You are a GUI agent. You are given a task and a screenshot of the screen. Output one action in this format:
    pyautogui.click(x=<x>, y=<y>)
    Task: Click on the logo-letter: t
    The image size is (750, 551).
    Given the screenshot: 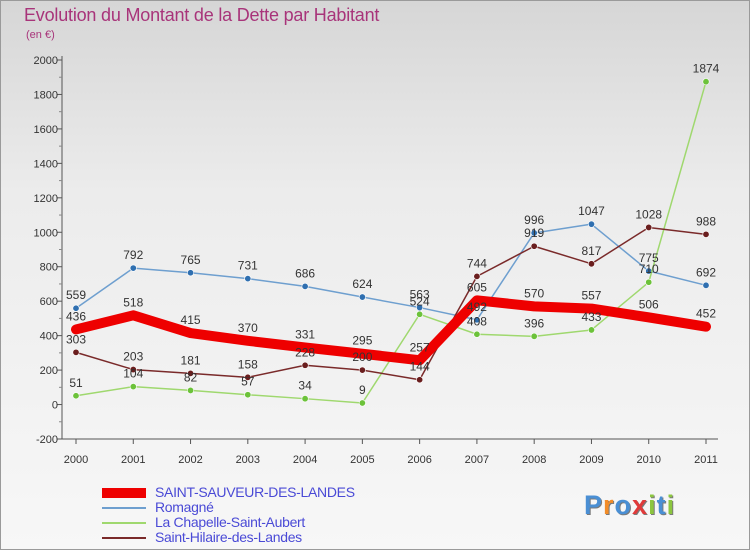 What is the action you would take?
    pyautogui.click(x=661, y=505)
    